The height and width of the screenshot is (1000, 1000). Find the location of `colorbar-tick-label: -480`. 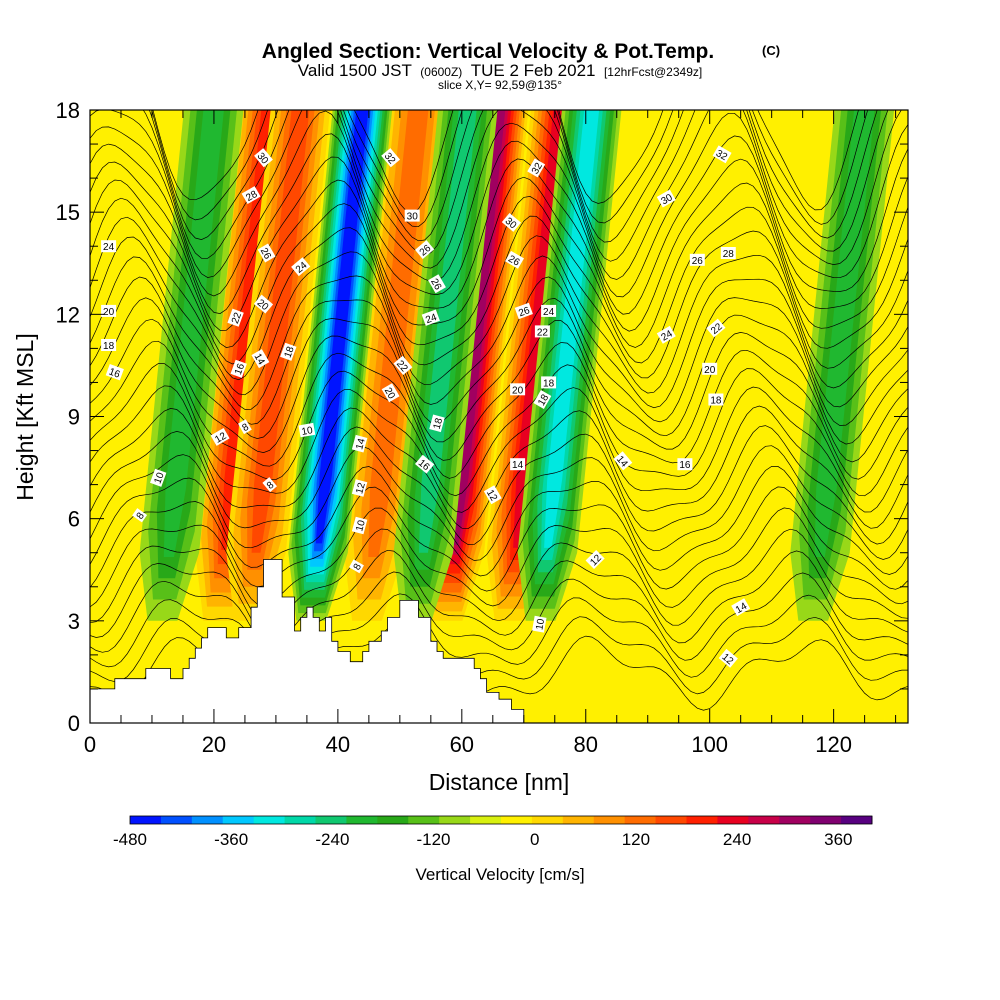

colorbar-tick-label: -480 is located at coordinates (130, 839).